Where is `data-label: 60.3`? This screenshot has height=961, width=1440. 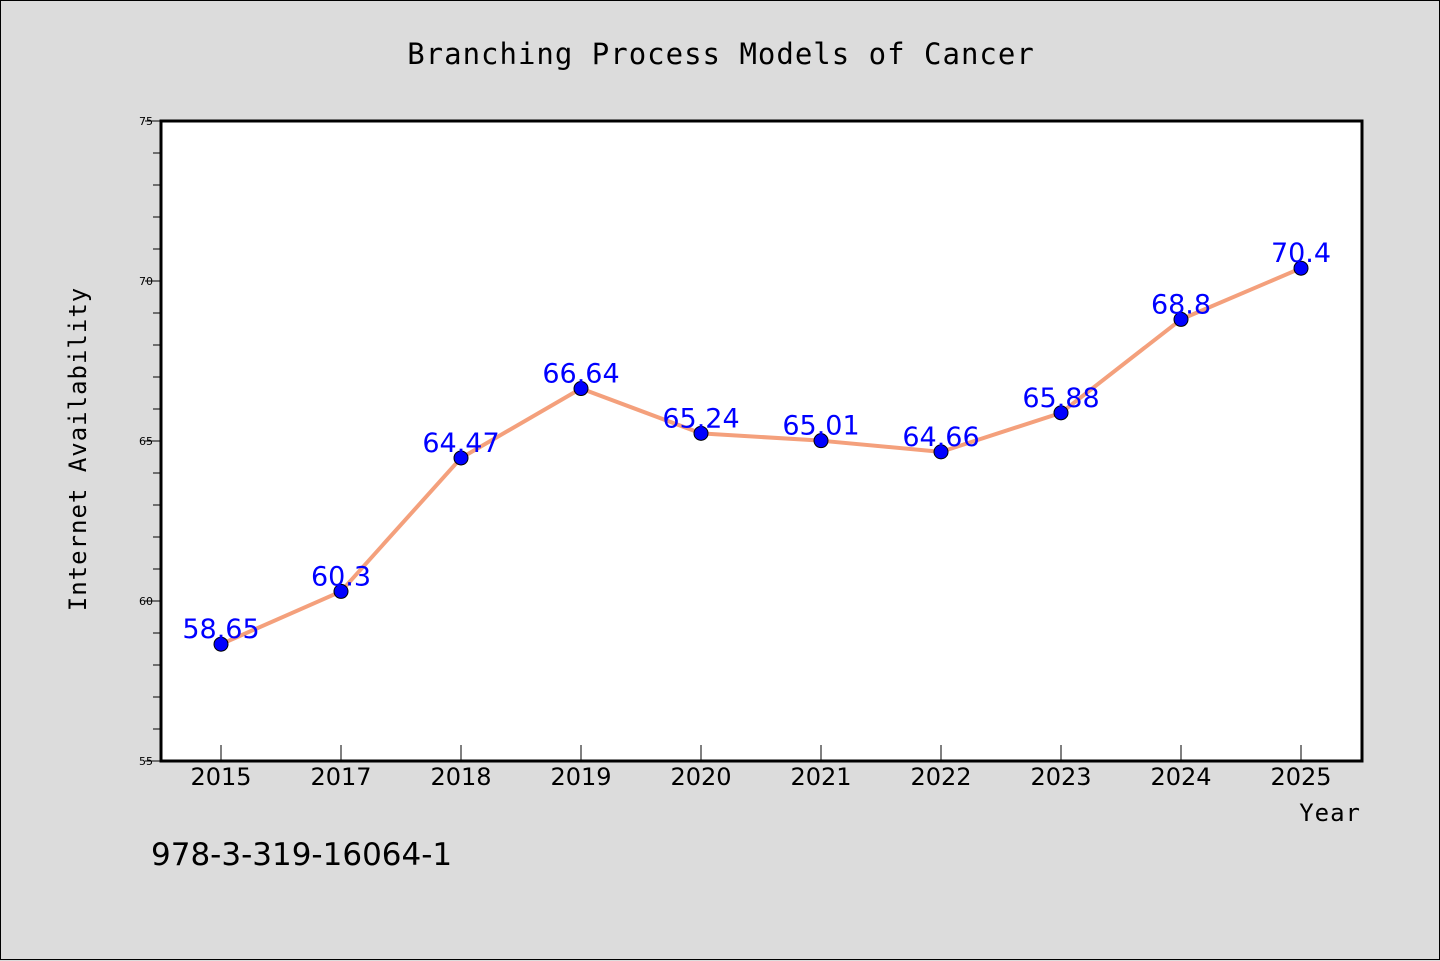
data-label: 60.3 is located at coordinates (341, 576).